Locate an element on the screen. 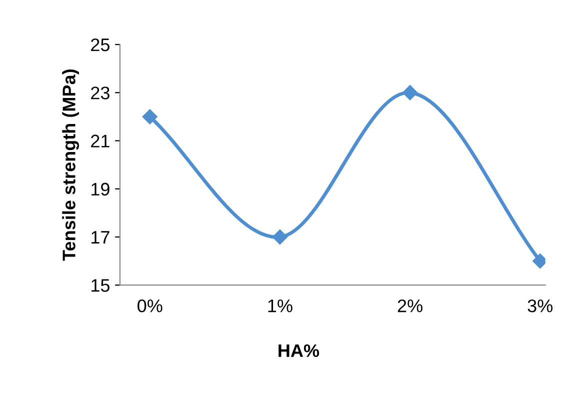 This screenshot has height=401, width=574. y-tick-label: 19 is located at coordinates (101, 189).